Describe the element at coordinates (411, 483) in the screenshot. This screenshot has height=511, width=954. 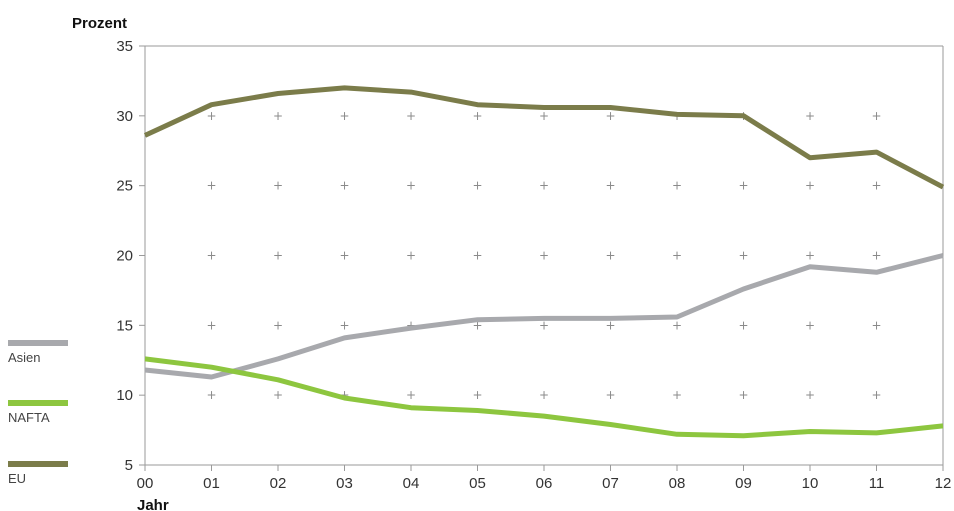
I see `x-tick-label: 04` at that location.